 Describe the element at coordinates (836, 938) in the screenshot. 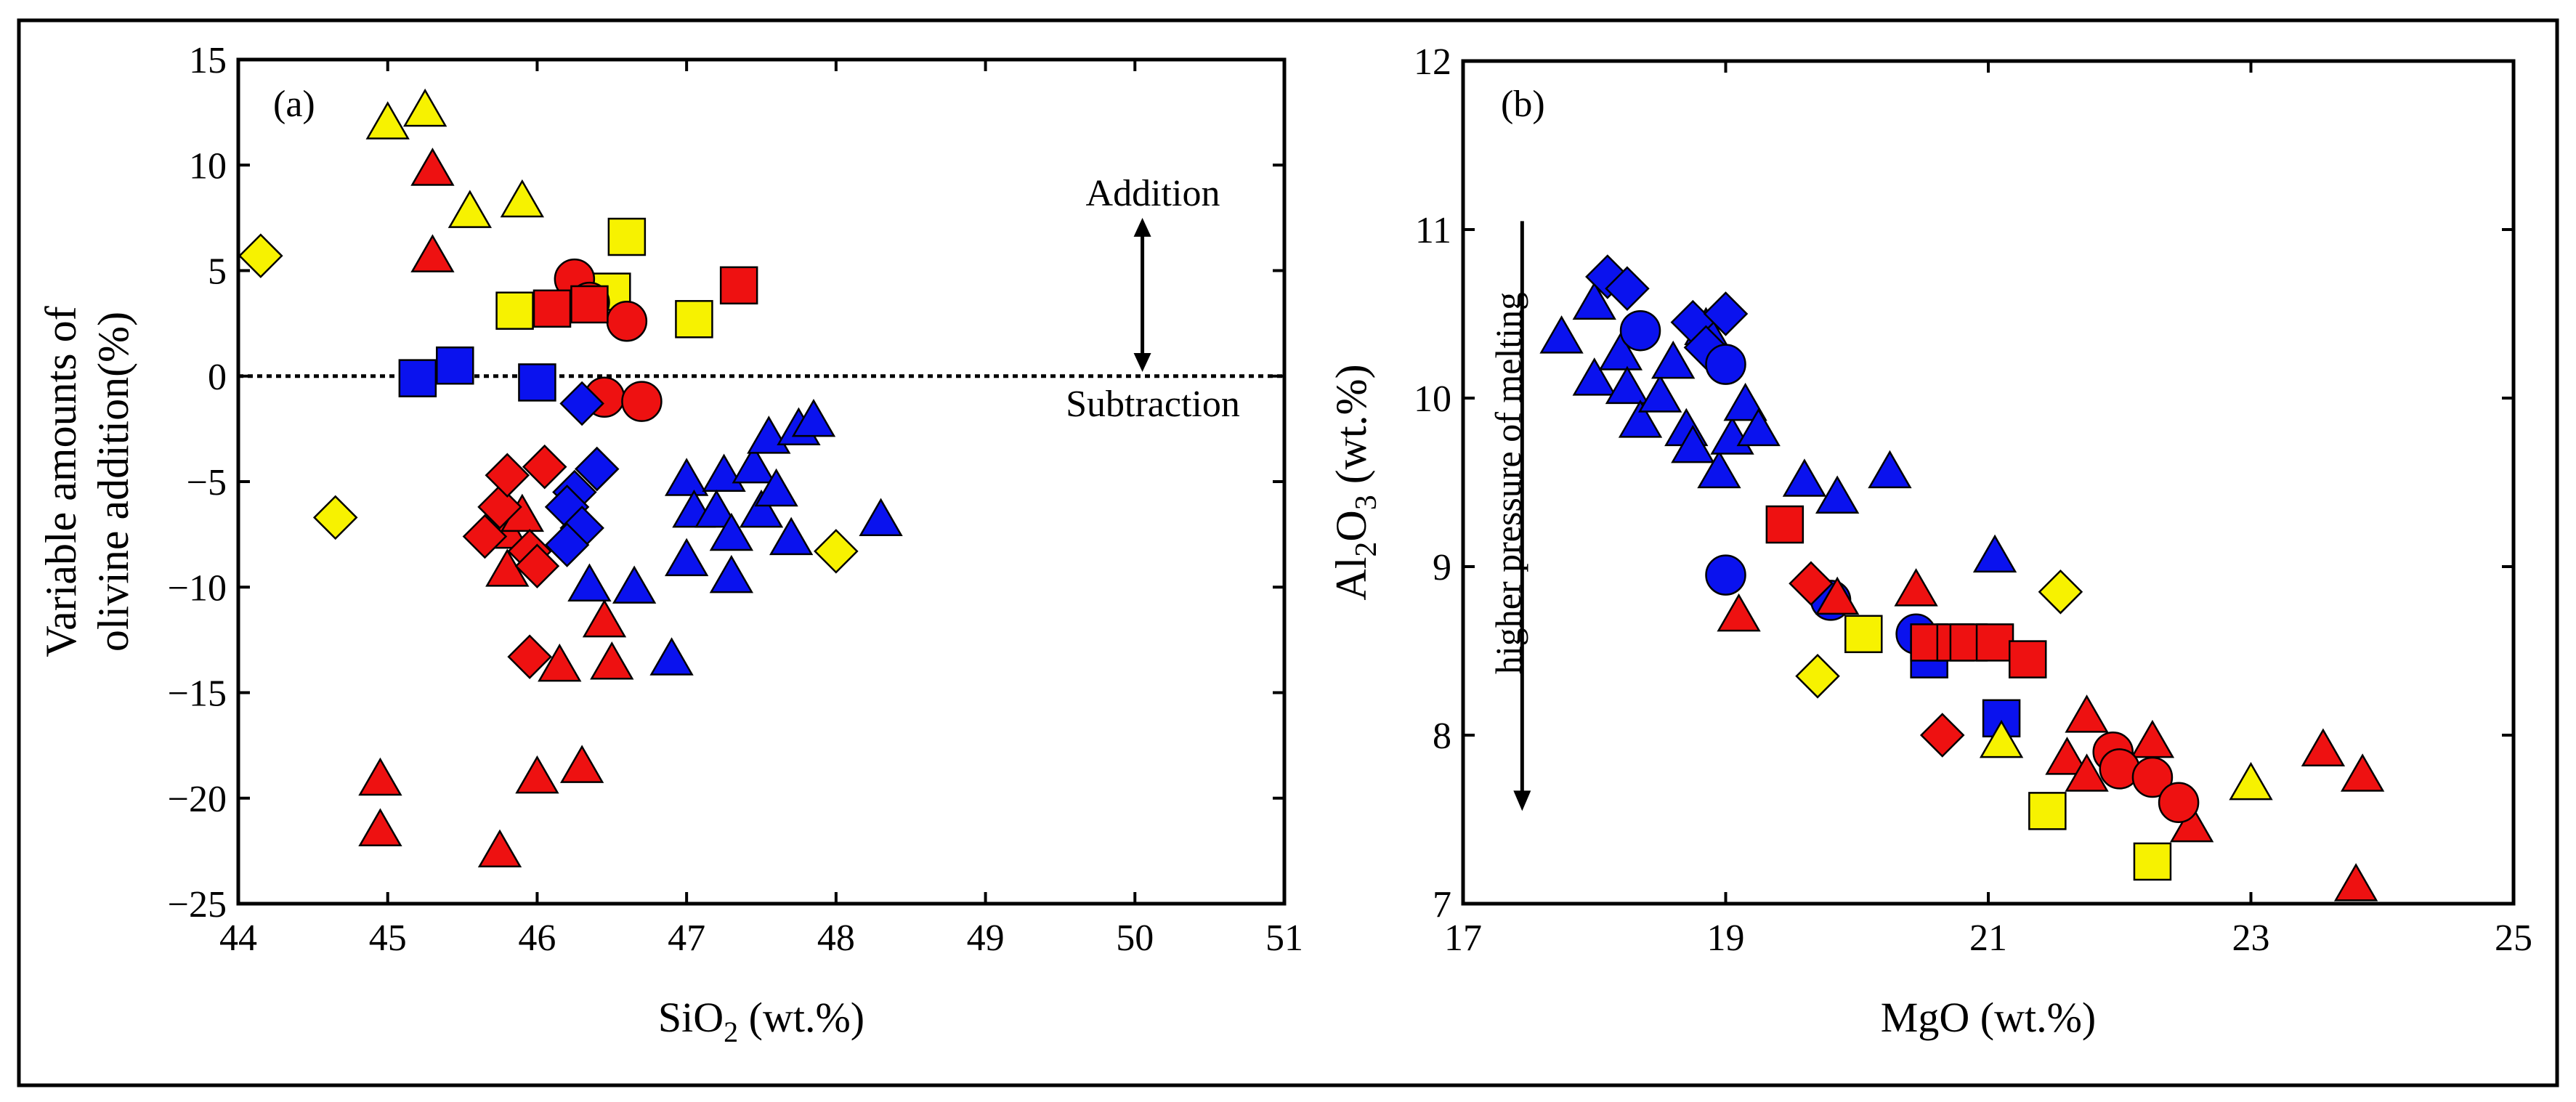

I see `x-tick-label: 48` at that location.